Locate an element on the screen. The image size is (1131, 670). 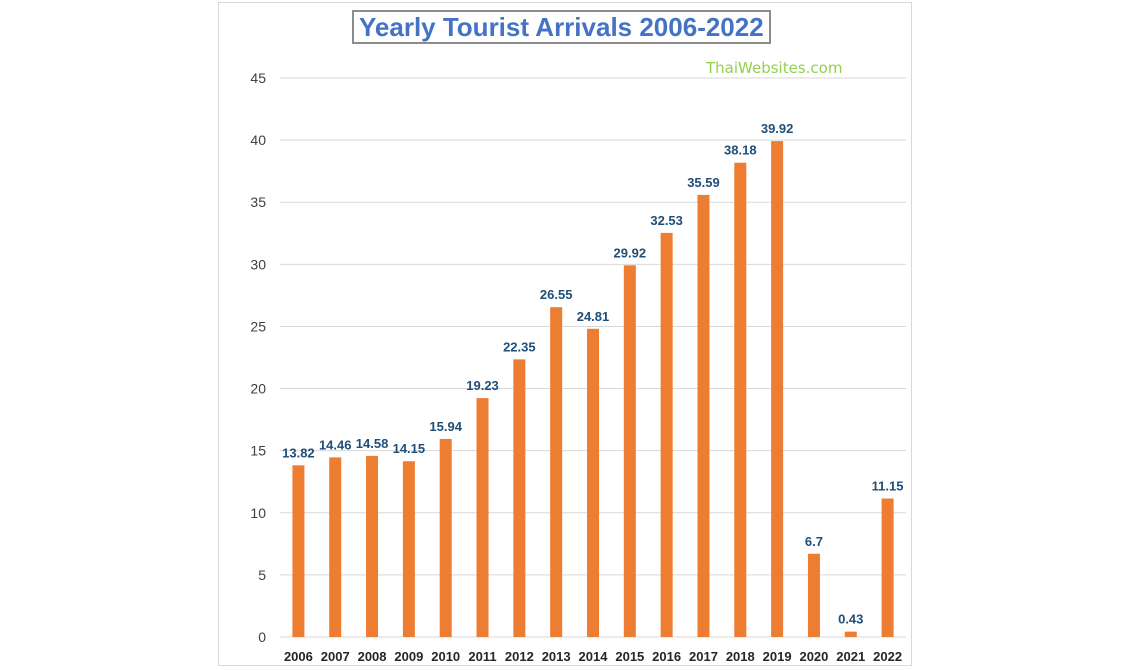
data-label: 14.46 is located at coordinates (335, 444).